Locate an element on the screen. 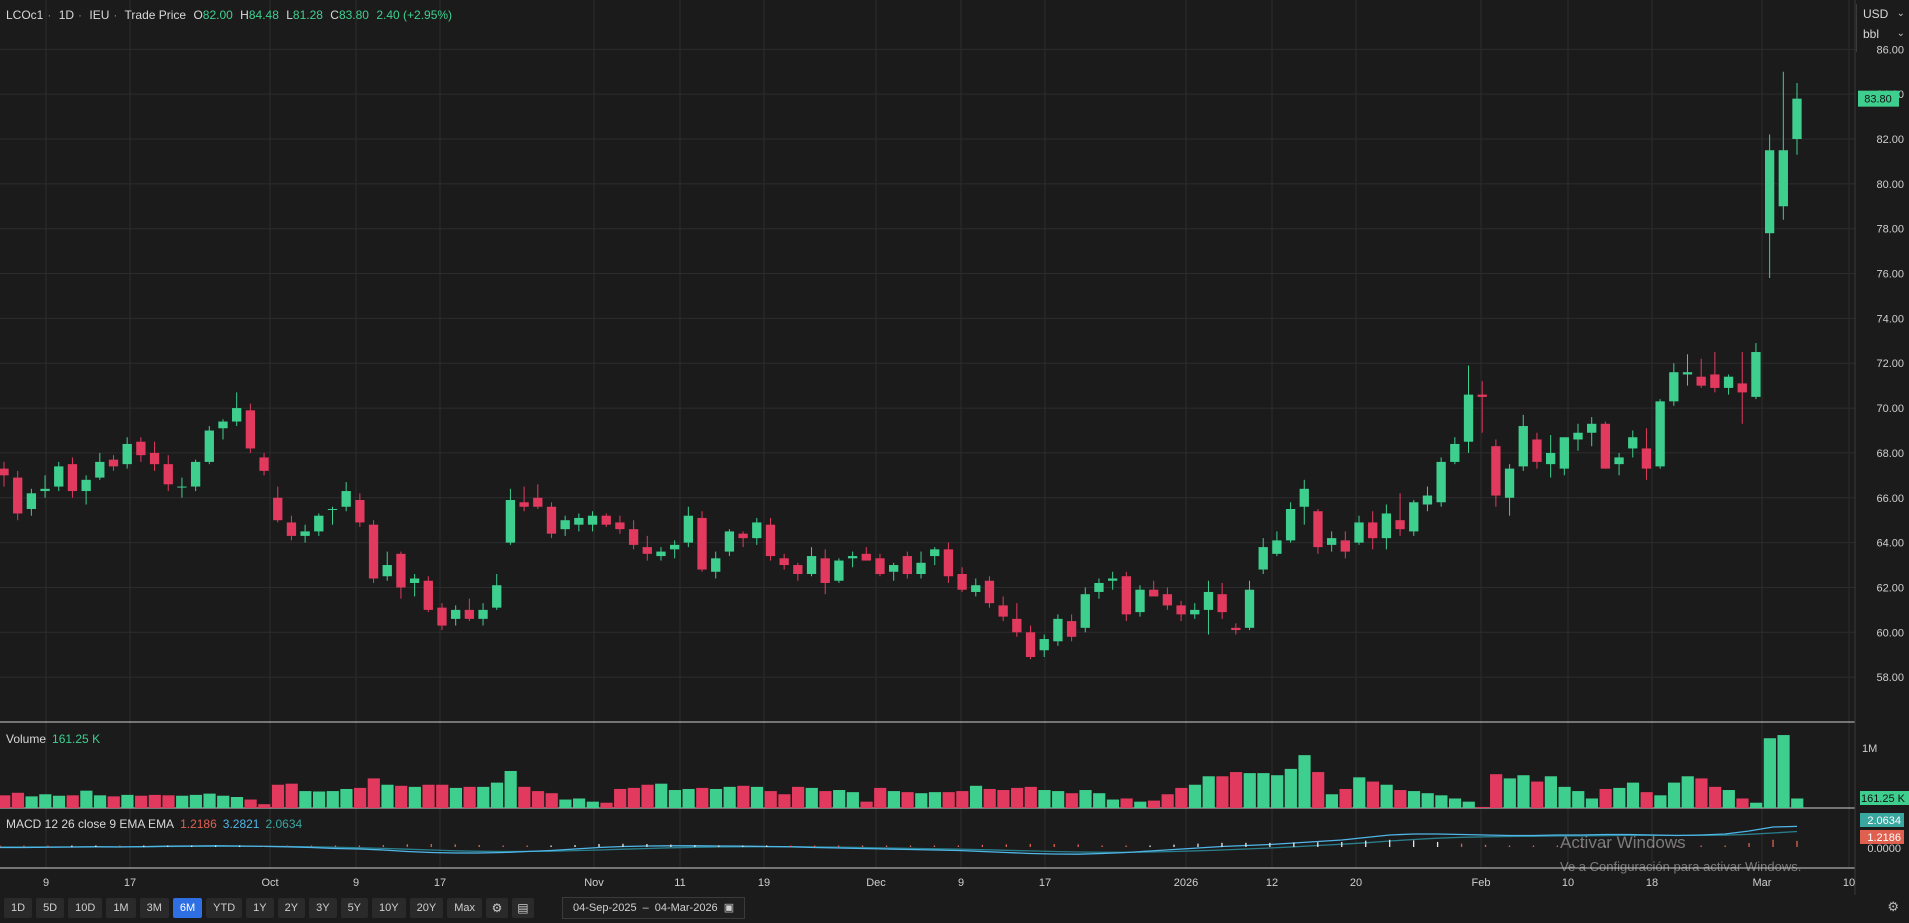 The height and width of the screenshot is (923, 1909). date-range-picker: 04-Sep-2025 – 04-Mar-2026 ▣ is located at coordinates (653, 908).